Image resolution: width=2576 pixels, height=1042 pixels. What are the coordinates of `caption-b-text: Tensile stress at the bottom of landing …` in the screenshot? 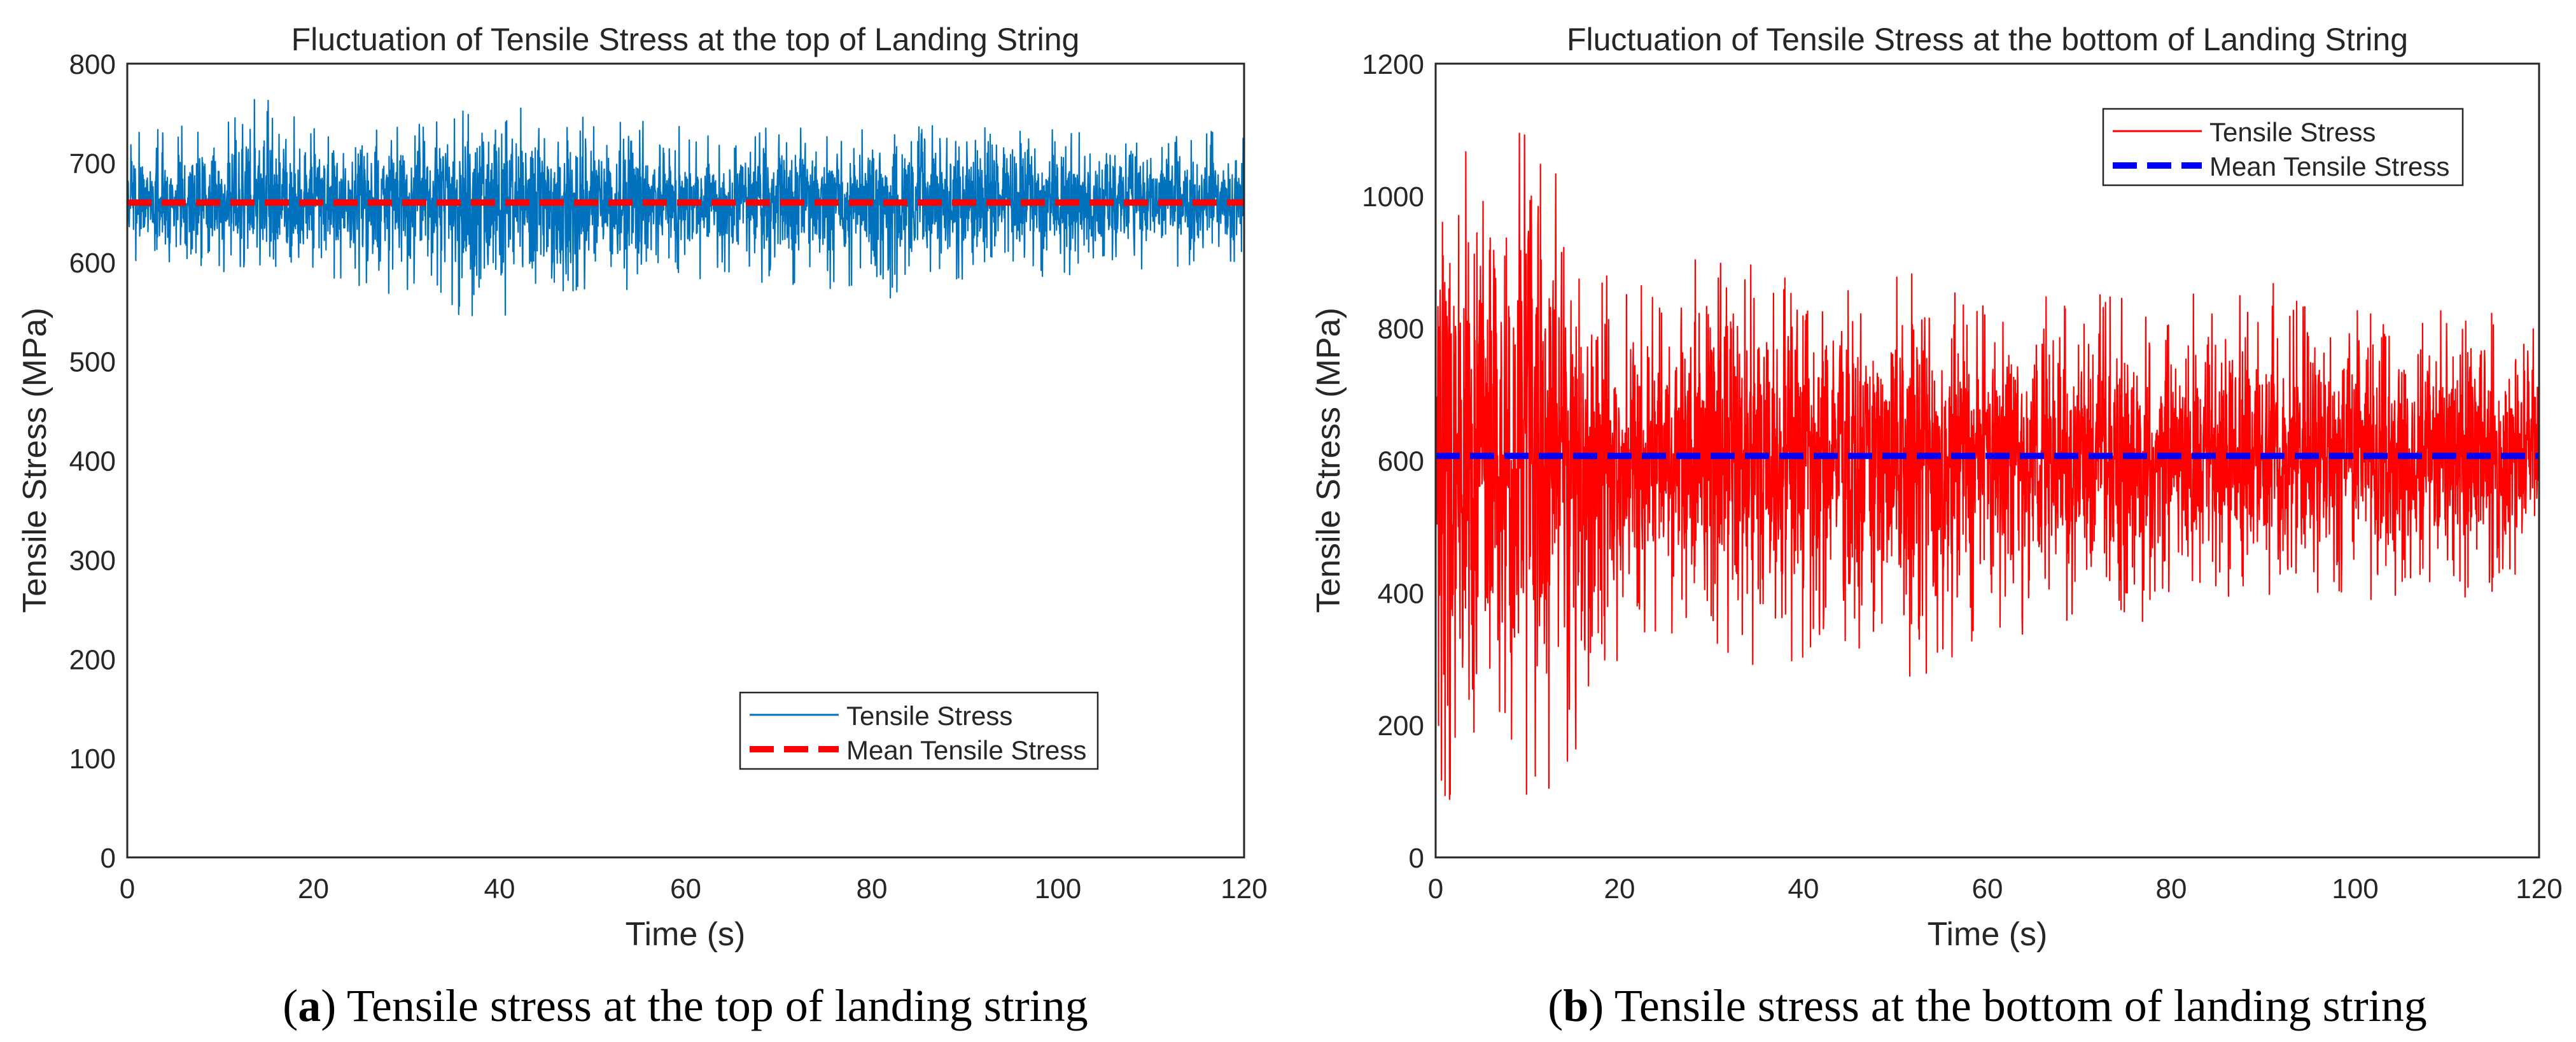 It's located at (2020, 1006).